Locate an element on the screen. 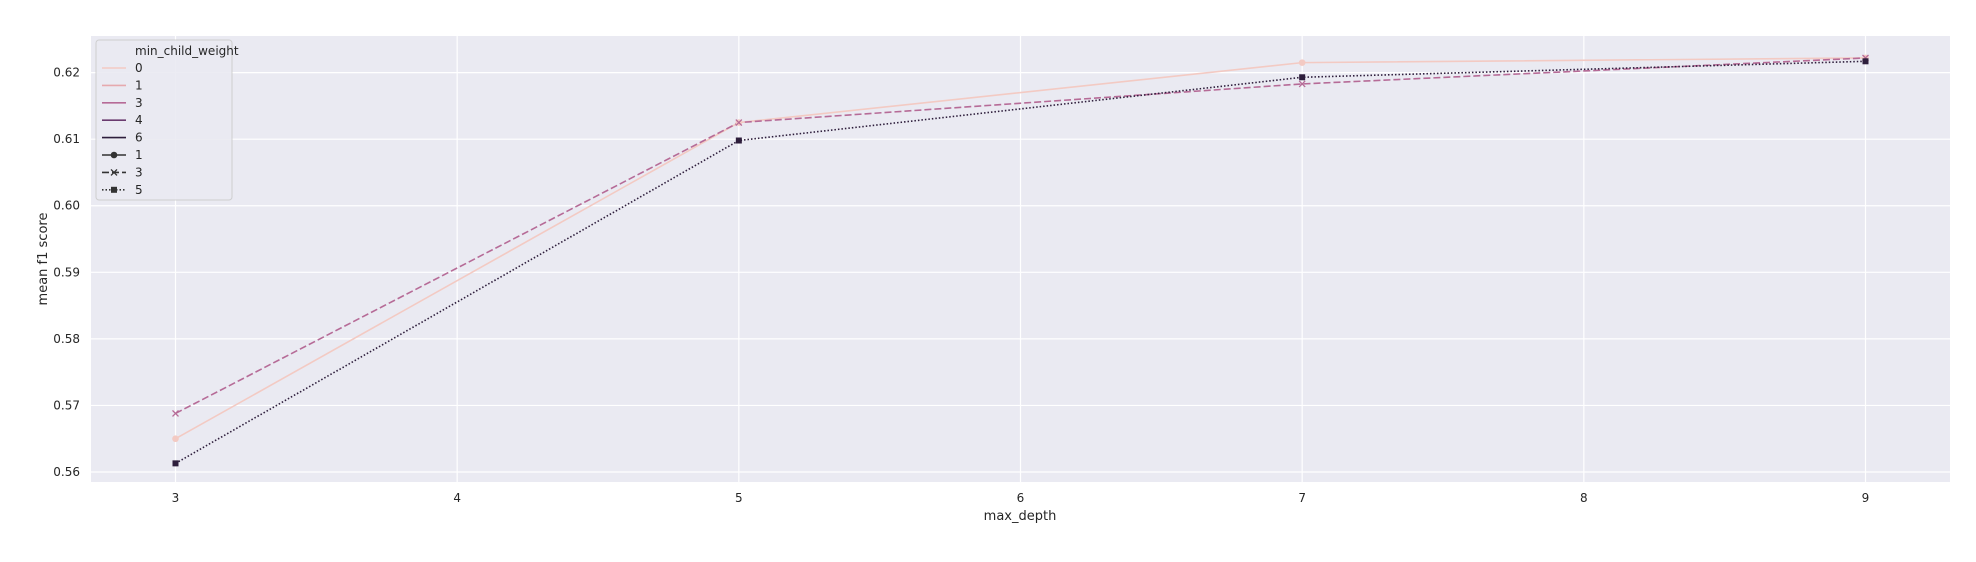 The width and height of the screenshot is (1976, 562). legend-title: min_child_weight is located at coordinates (187, 51).